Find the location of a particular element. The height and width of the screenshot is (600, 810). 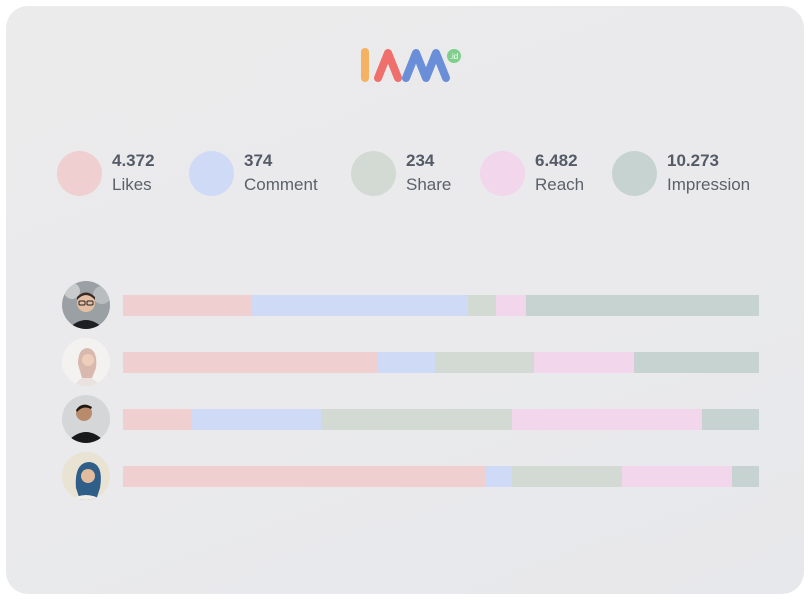

comment-dot is located at coordinates (211, 173).